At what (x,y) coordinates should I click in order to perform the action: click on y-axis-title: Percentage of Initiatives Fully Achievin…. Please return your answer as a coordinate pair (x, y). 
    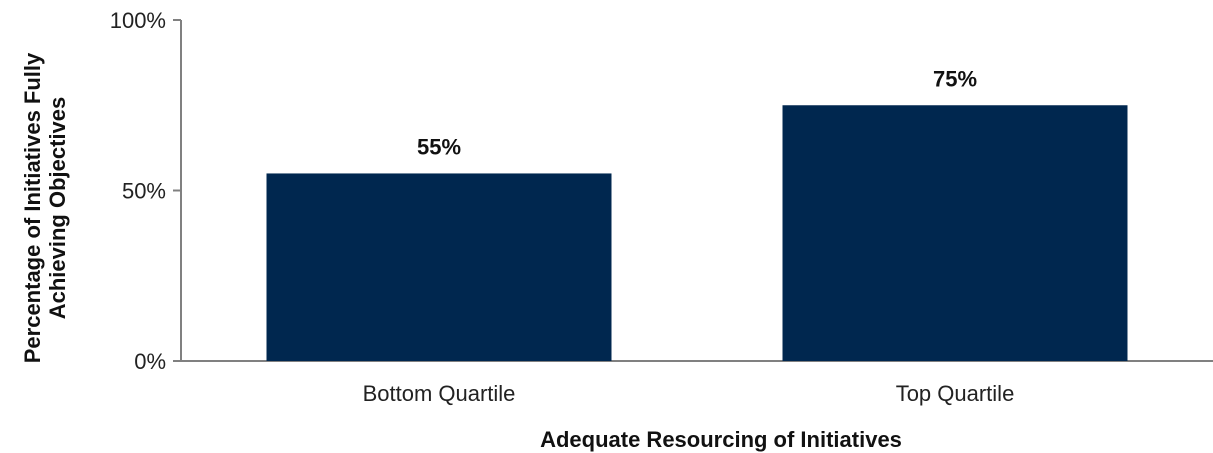
    Looking at the image, I should click on (45, 207).